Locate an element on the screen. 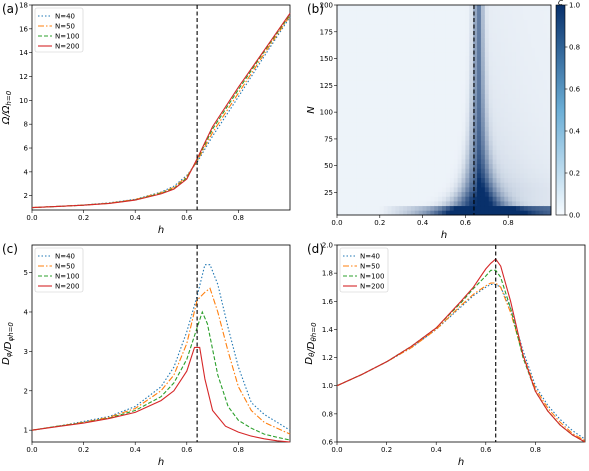  colorbar-tick-label: 0.8 is located at coordinates (574, 48).